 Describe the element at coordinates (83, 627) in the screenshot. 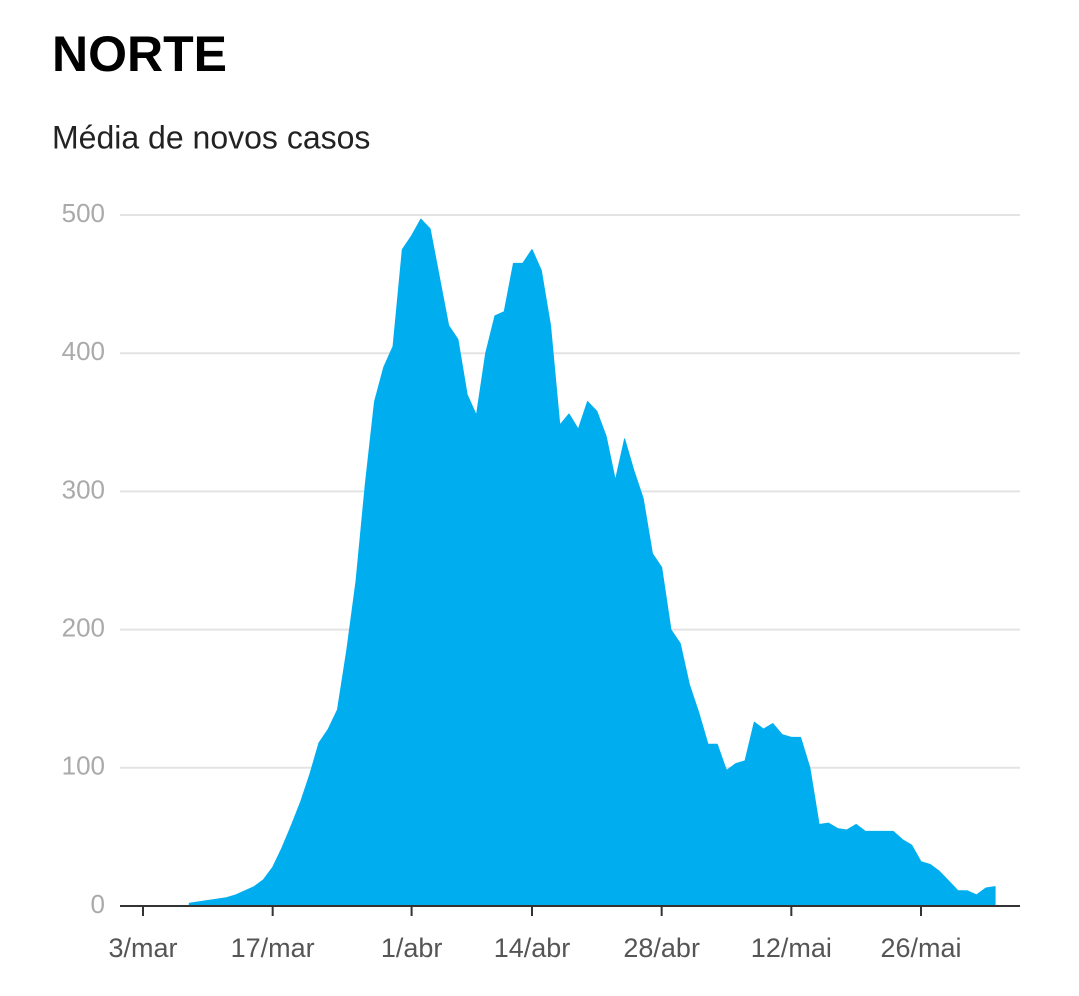

I see `y-tick-label: 200` at that location.